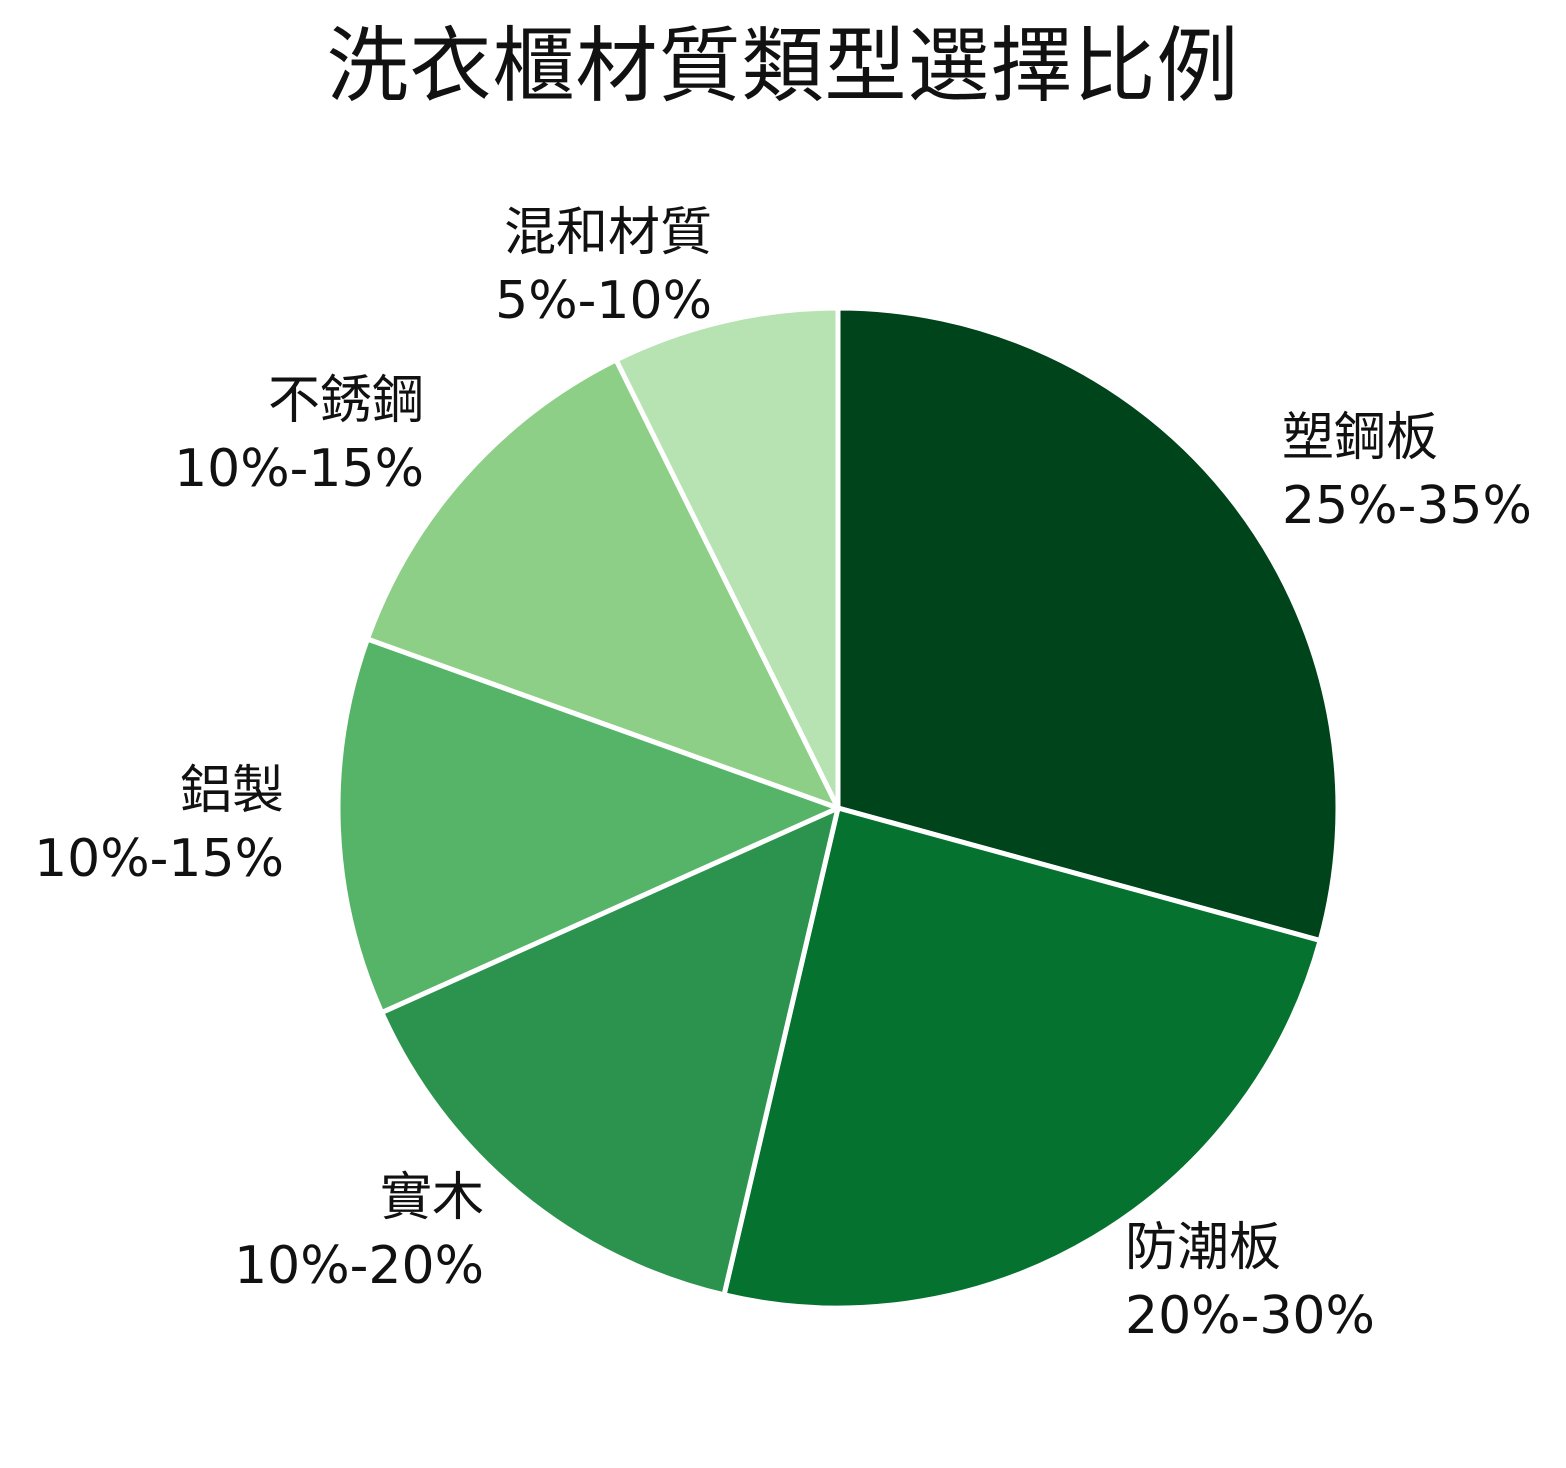  What do you see at coordinates (432, 1198) in the screenshot?
I see `slice-category-label: 實木` at bounding box center [432, 1198].